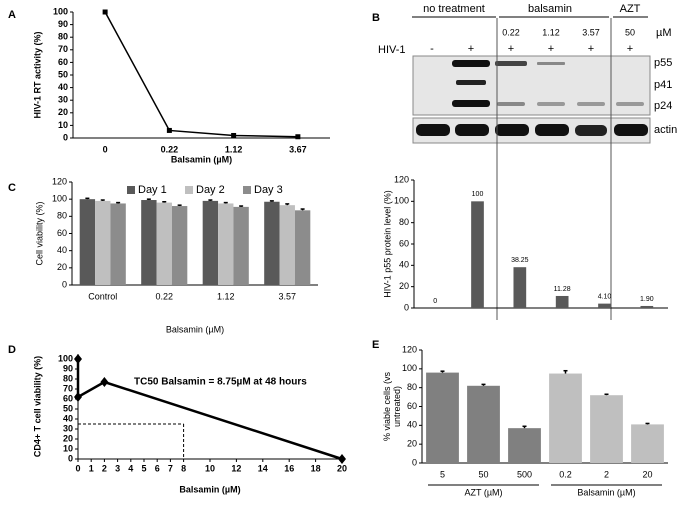  Describe the element at coordinates (562, 289) in the screenshot. I see `value-label: 11.28` at that location.